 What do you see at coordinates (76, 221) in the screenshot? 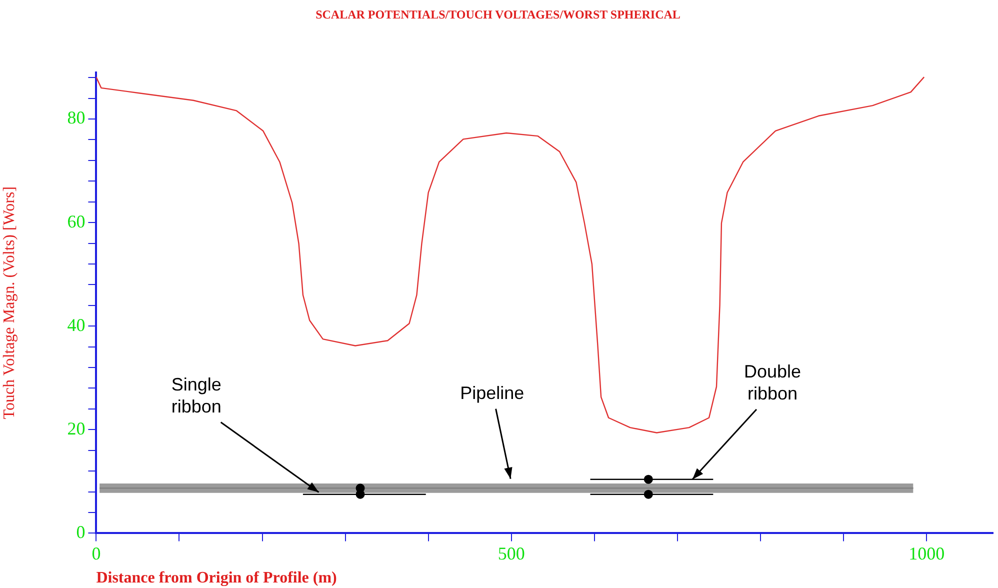
I see `y-tick-label: 60` at bounding box center [76, 221].